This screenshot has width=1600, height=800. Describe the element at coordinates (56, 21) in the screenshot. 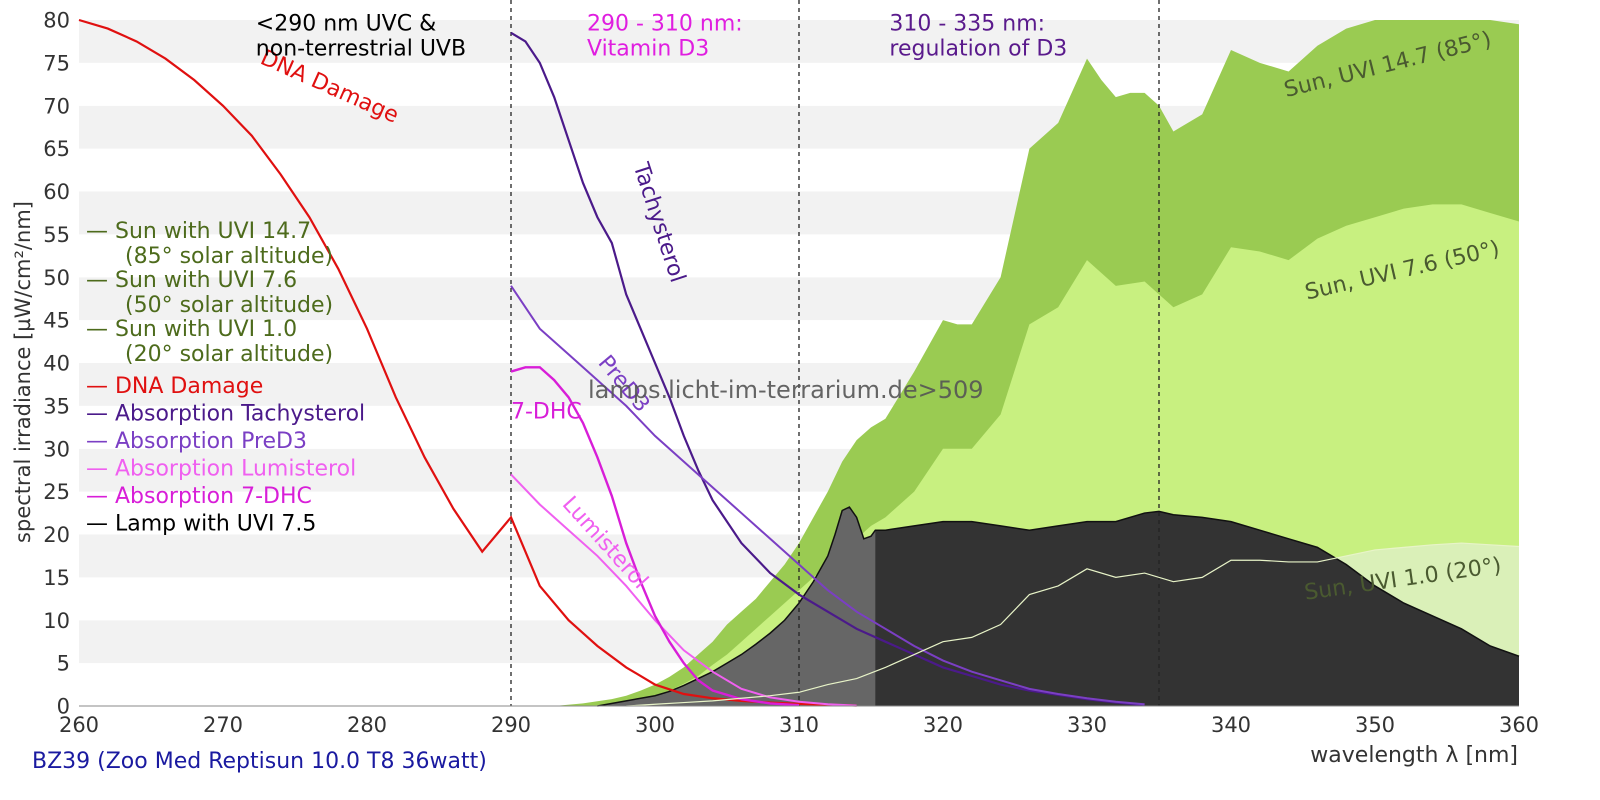

I see `y-tick-label: 80` at that location.